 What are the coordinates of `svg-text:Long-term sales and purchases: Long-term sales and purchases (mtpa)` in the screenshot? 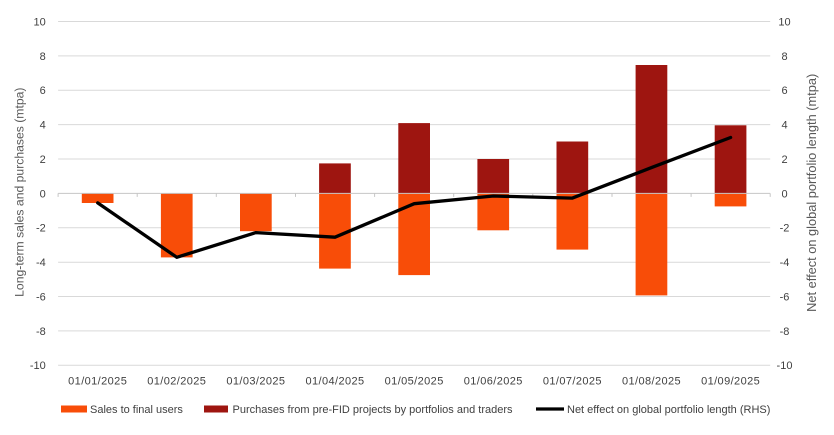 It's located at (20, 192).